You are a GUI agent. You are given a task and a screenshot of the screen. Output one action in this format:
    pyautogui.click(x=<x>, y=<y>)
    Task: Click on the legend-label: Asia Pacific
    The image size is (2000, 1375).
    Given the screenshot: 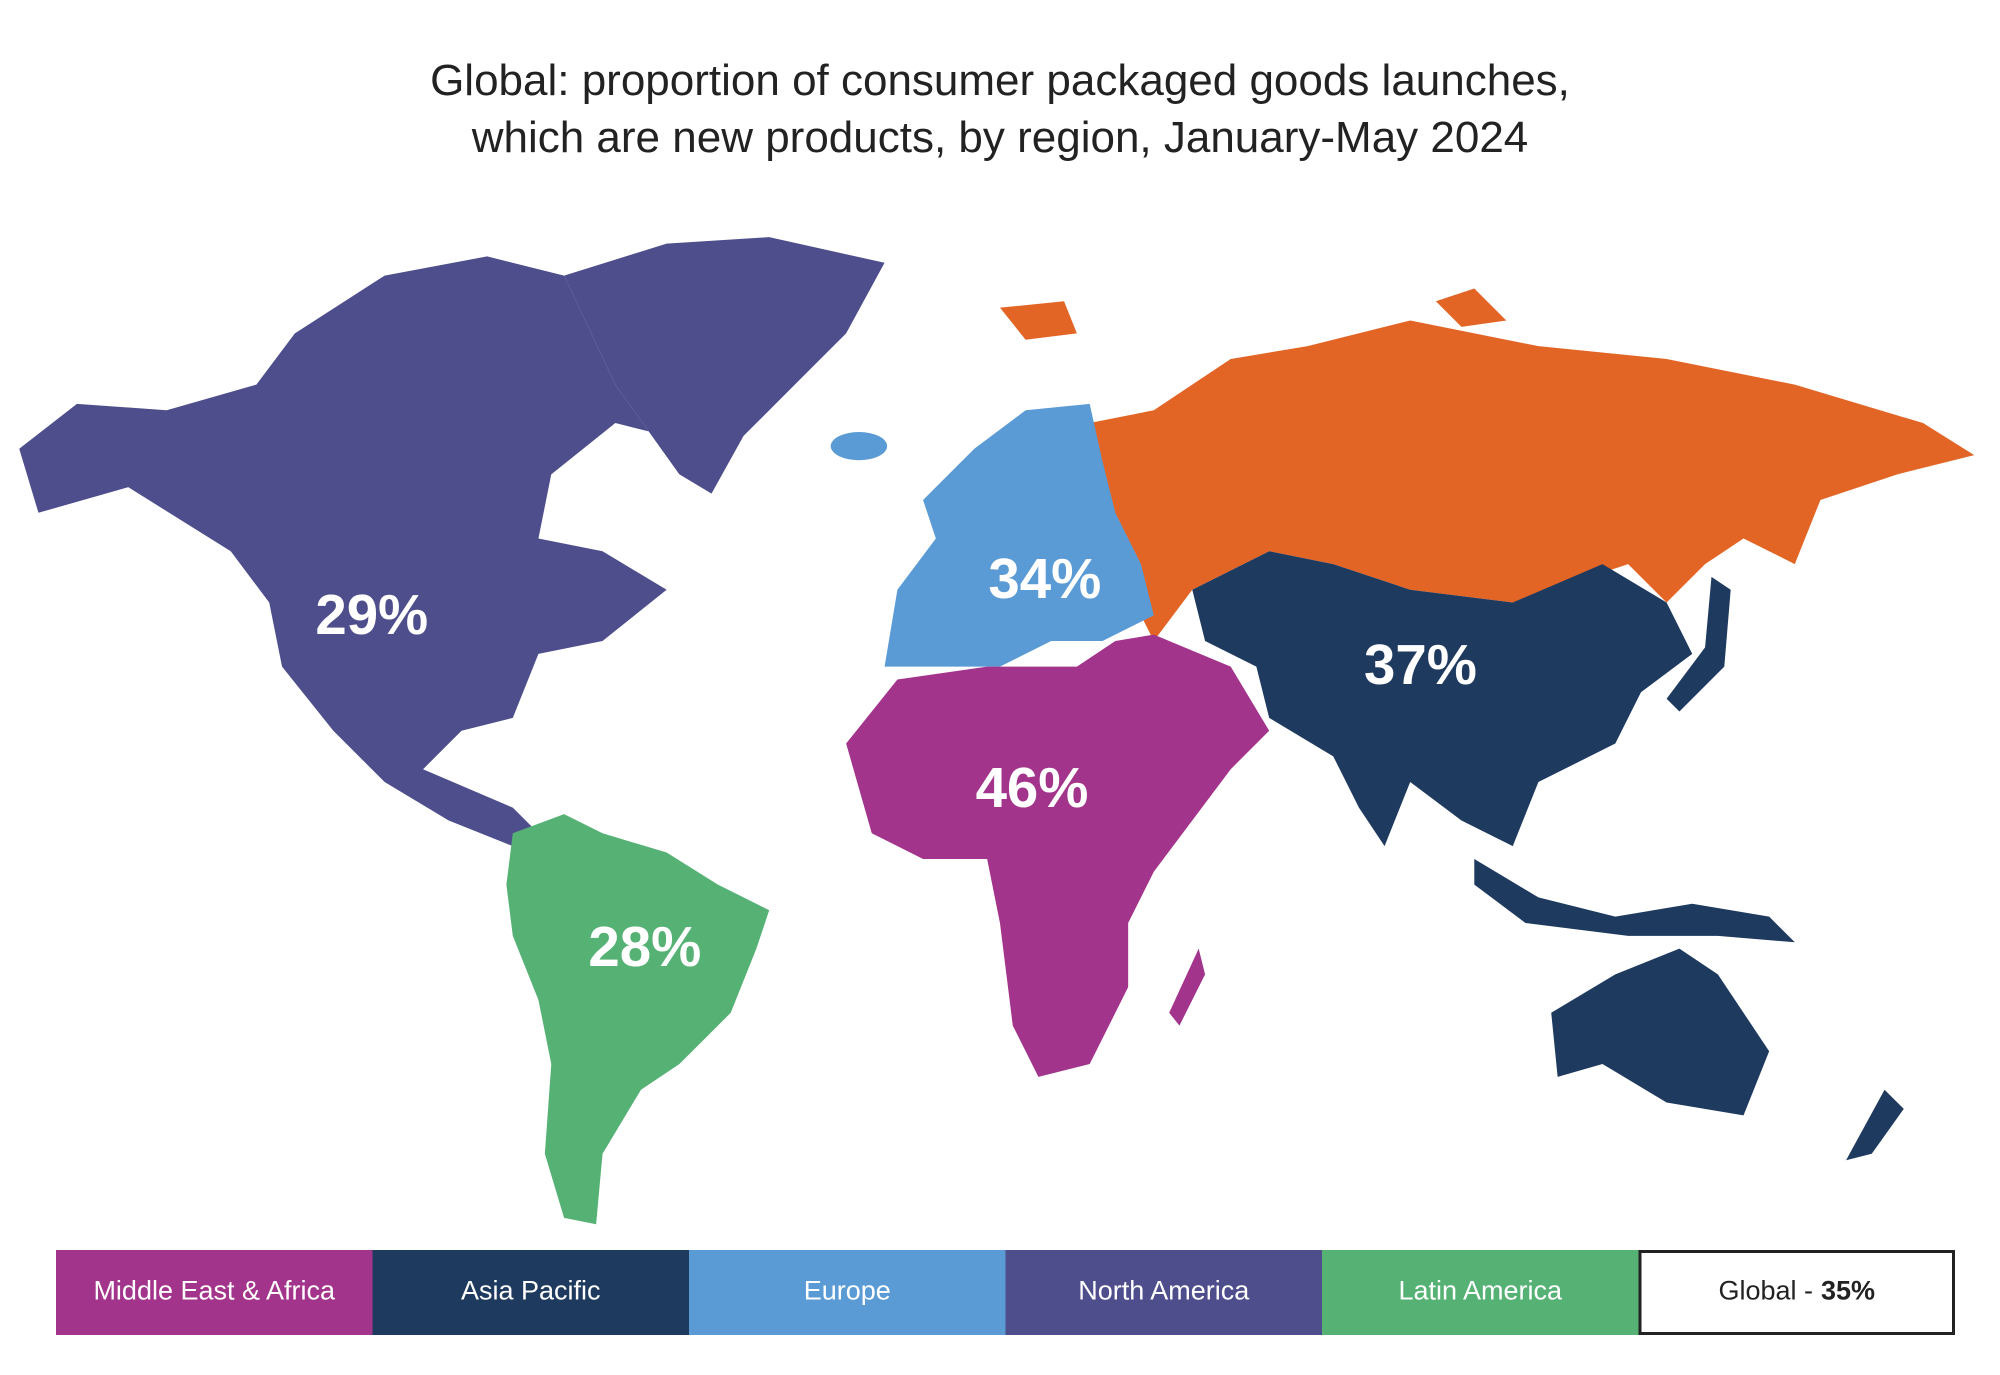 What is the action you would take?
    pyautogui.click(x=531, y=1291)
    